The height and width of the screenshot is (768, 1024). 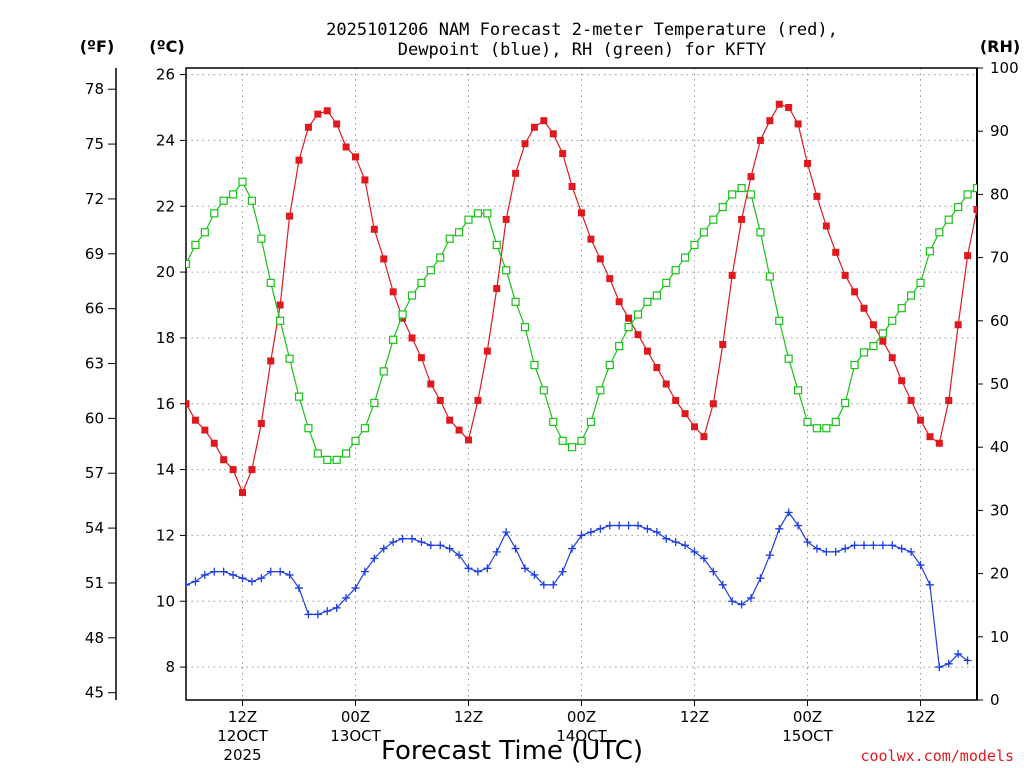 I want to click on source-credit: coolwx.com/models, so click(x=937, y=756).